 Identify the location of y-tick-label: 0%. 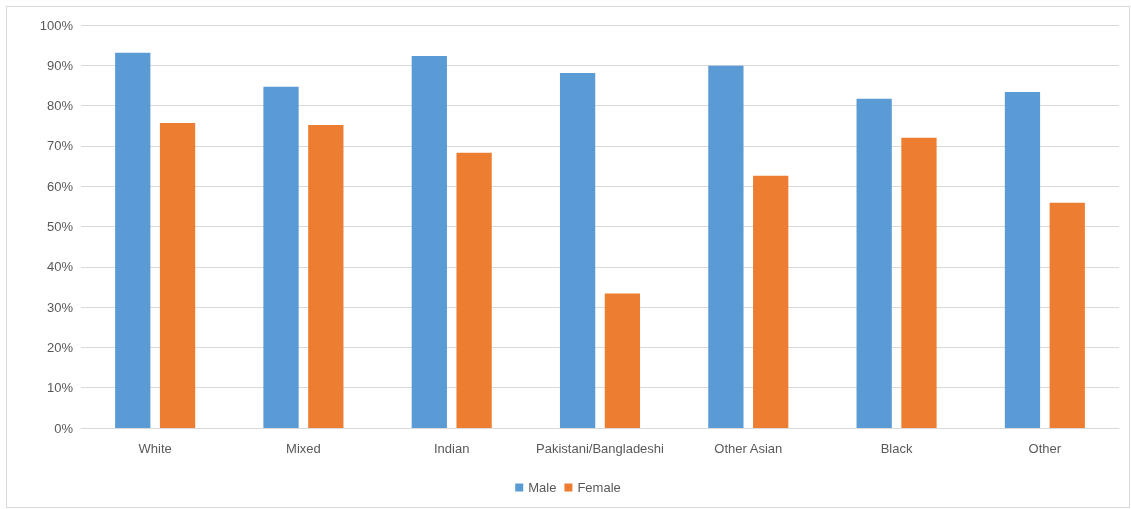
(64, 428).